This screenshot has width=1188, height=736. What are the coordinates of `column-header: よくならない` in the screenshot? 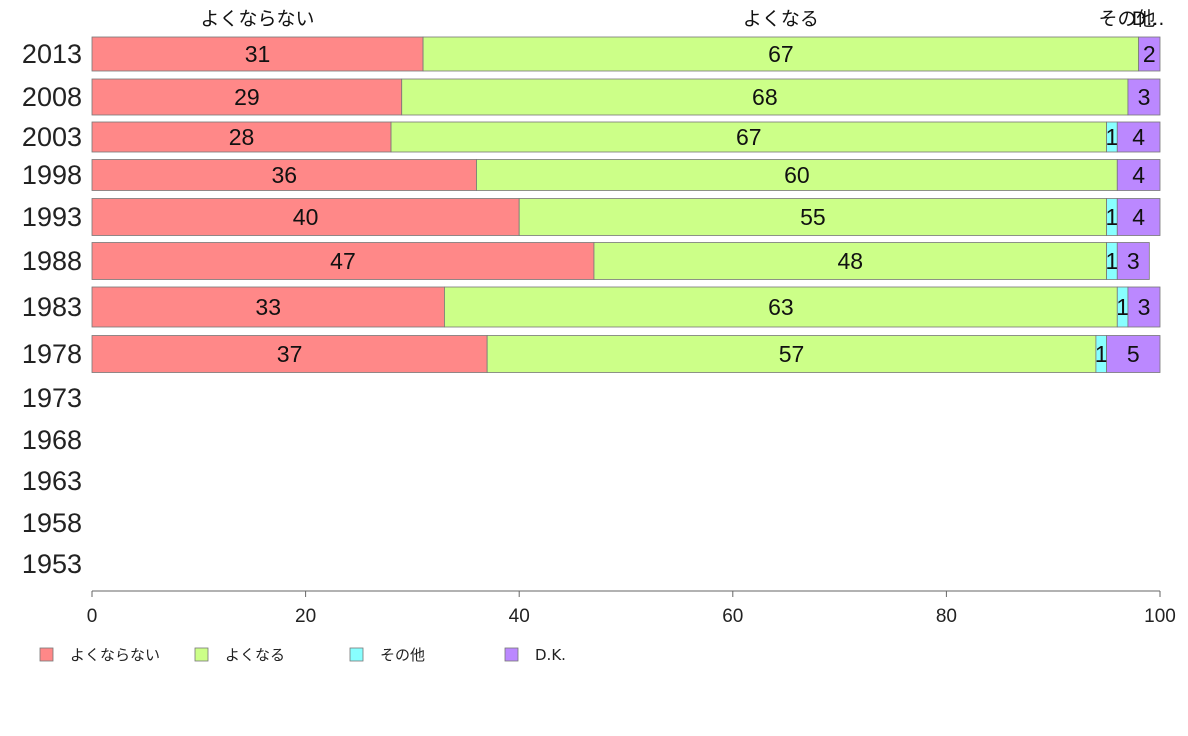 It's located at (258, 19).